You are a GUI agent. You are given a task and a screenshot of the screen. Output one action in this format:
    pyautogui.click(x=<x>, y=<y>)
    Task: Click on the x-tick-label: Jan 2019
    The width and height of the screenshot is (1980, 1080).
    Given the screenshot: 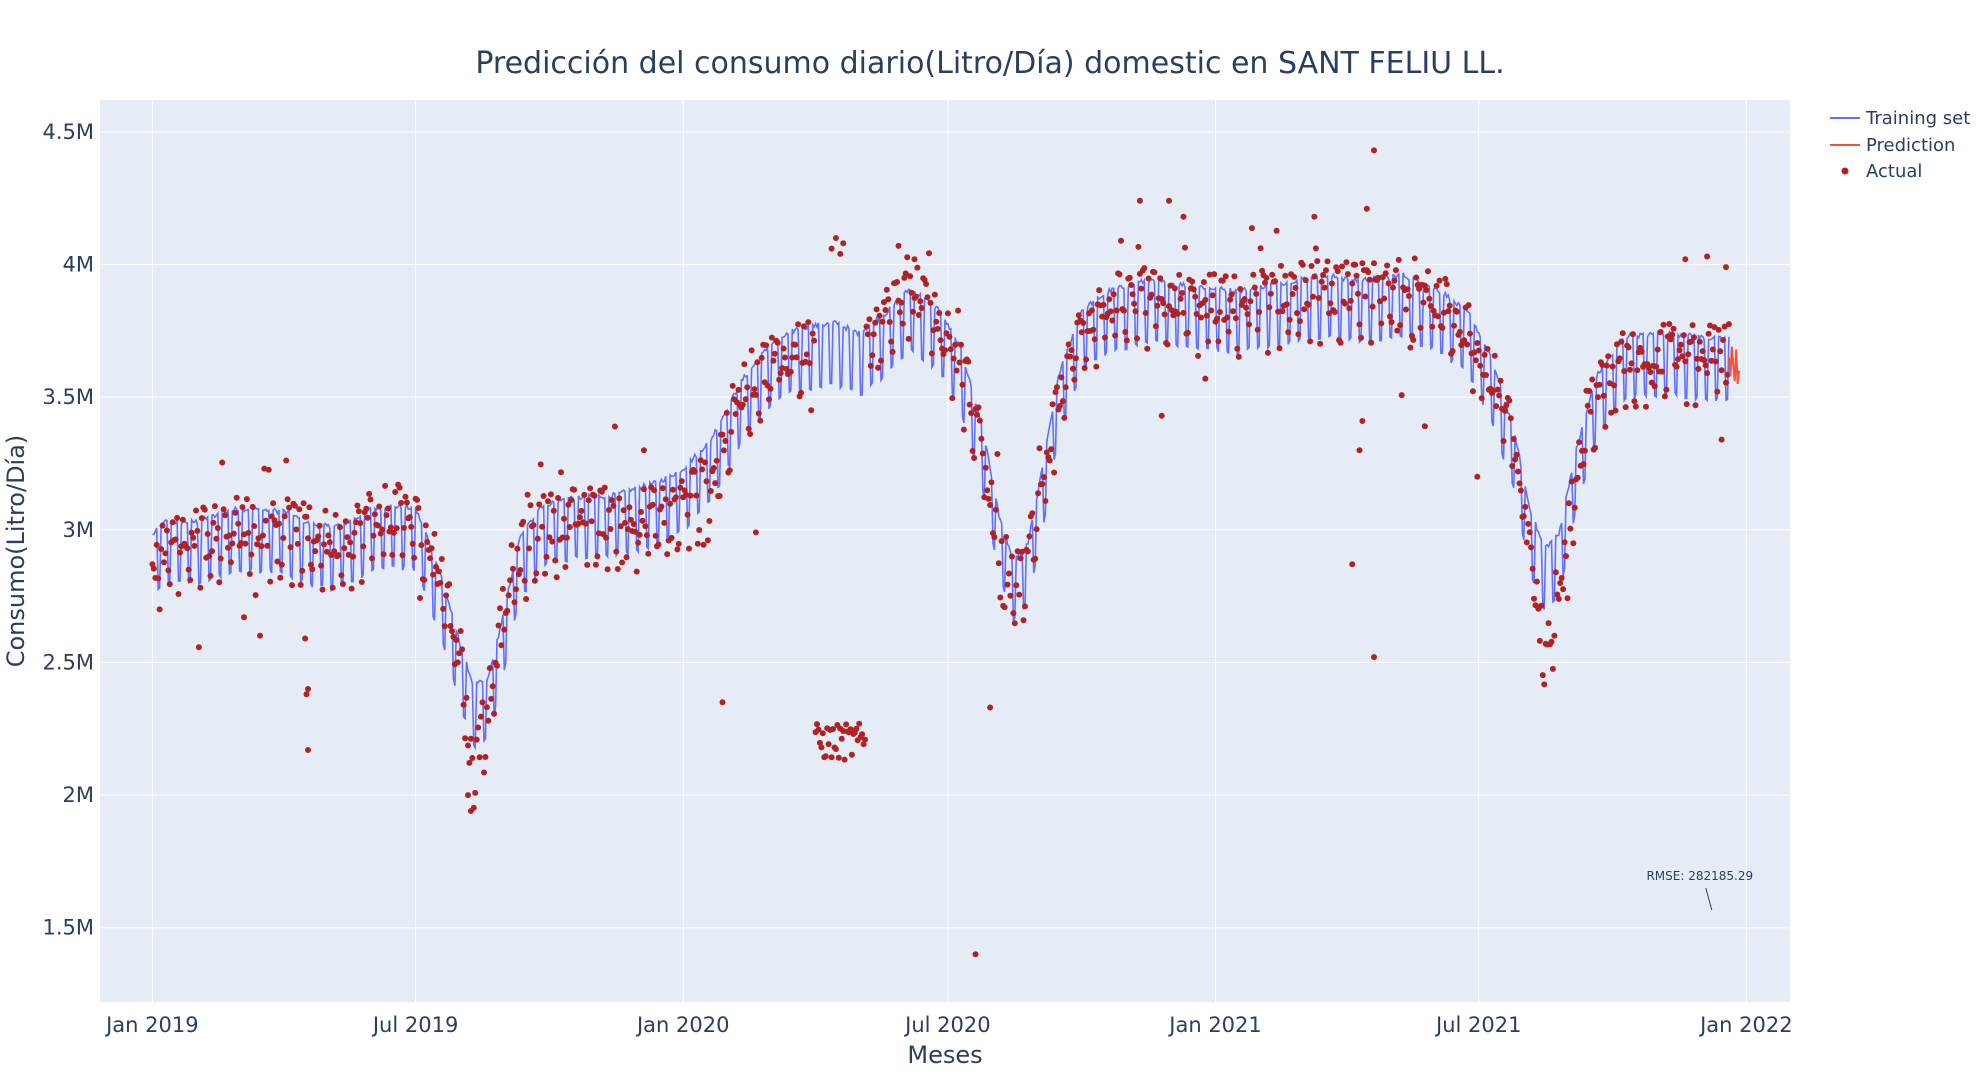 What is the action you would take?
    pyautogui.click(x=151, y=1025)
    